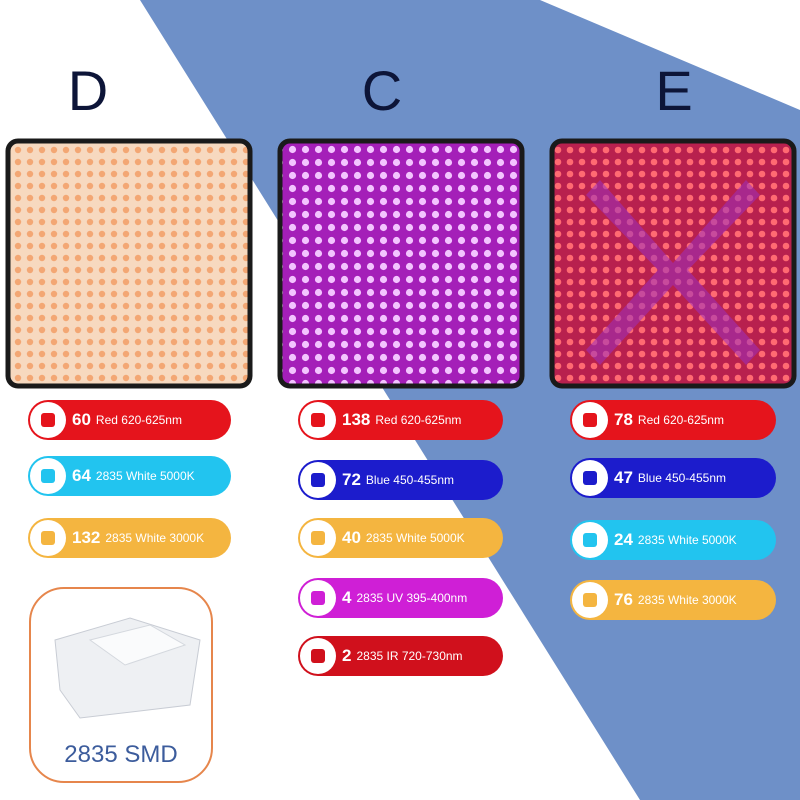 The height and width of the screenshot is (800, 800). I want to click on led-pill: 40 2835 White 5000K, so click(400, 538).